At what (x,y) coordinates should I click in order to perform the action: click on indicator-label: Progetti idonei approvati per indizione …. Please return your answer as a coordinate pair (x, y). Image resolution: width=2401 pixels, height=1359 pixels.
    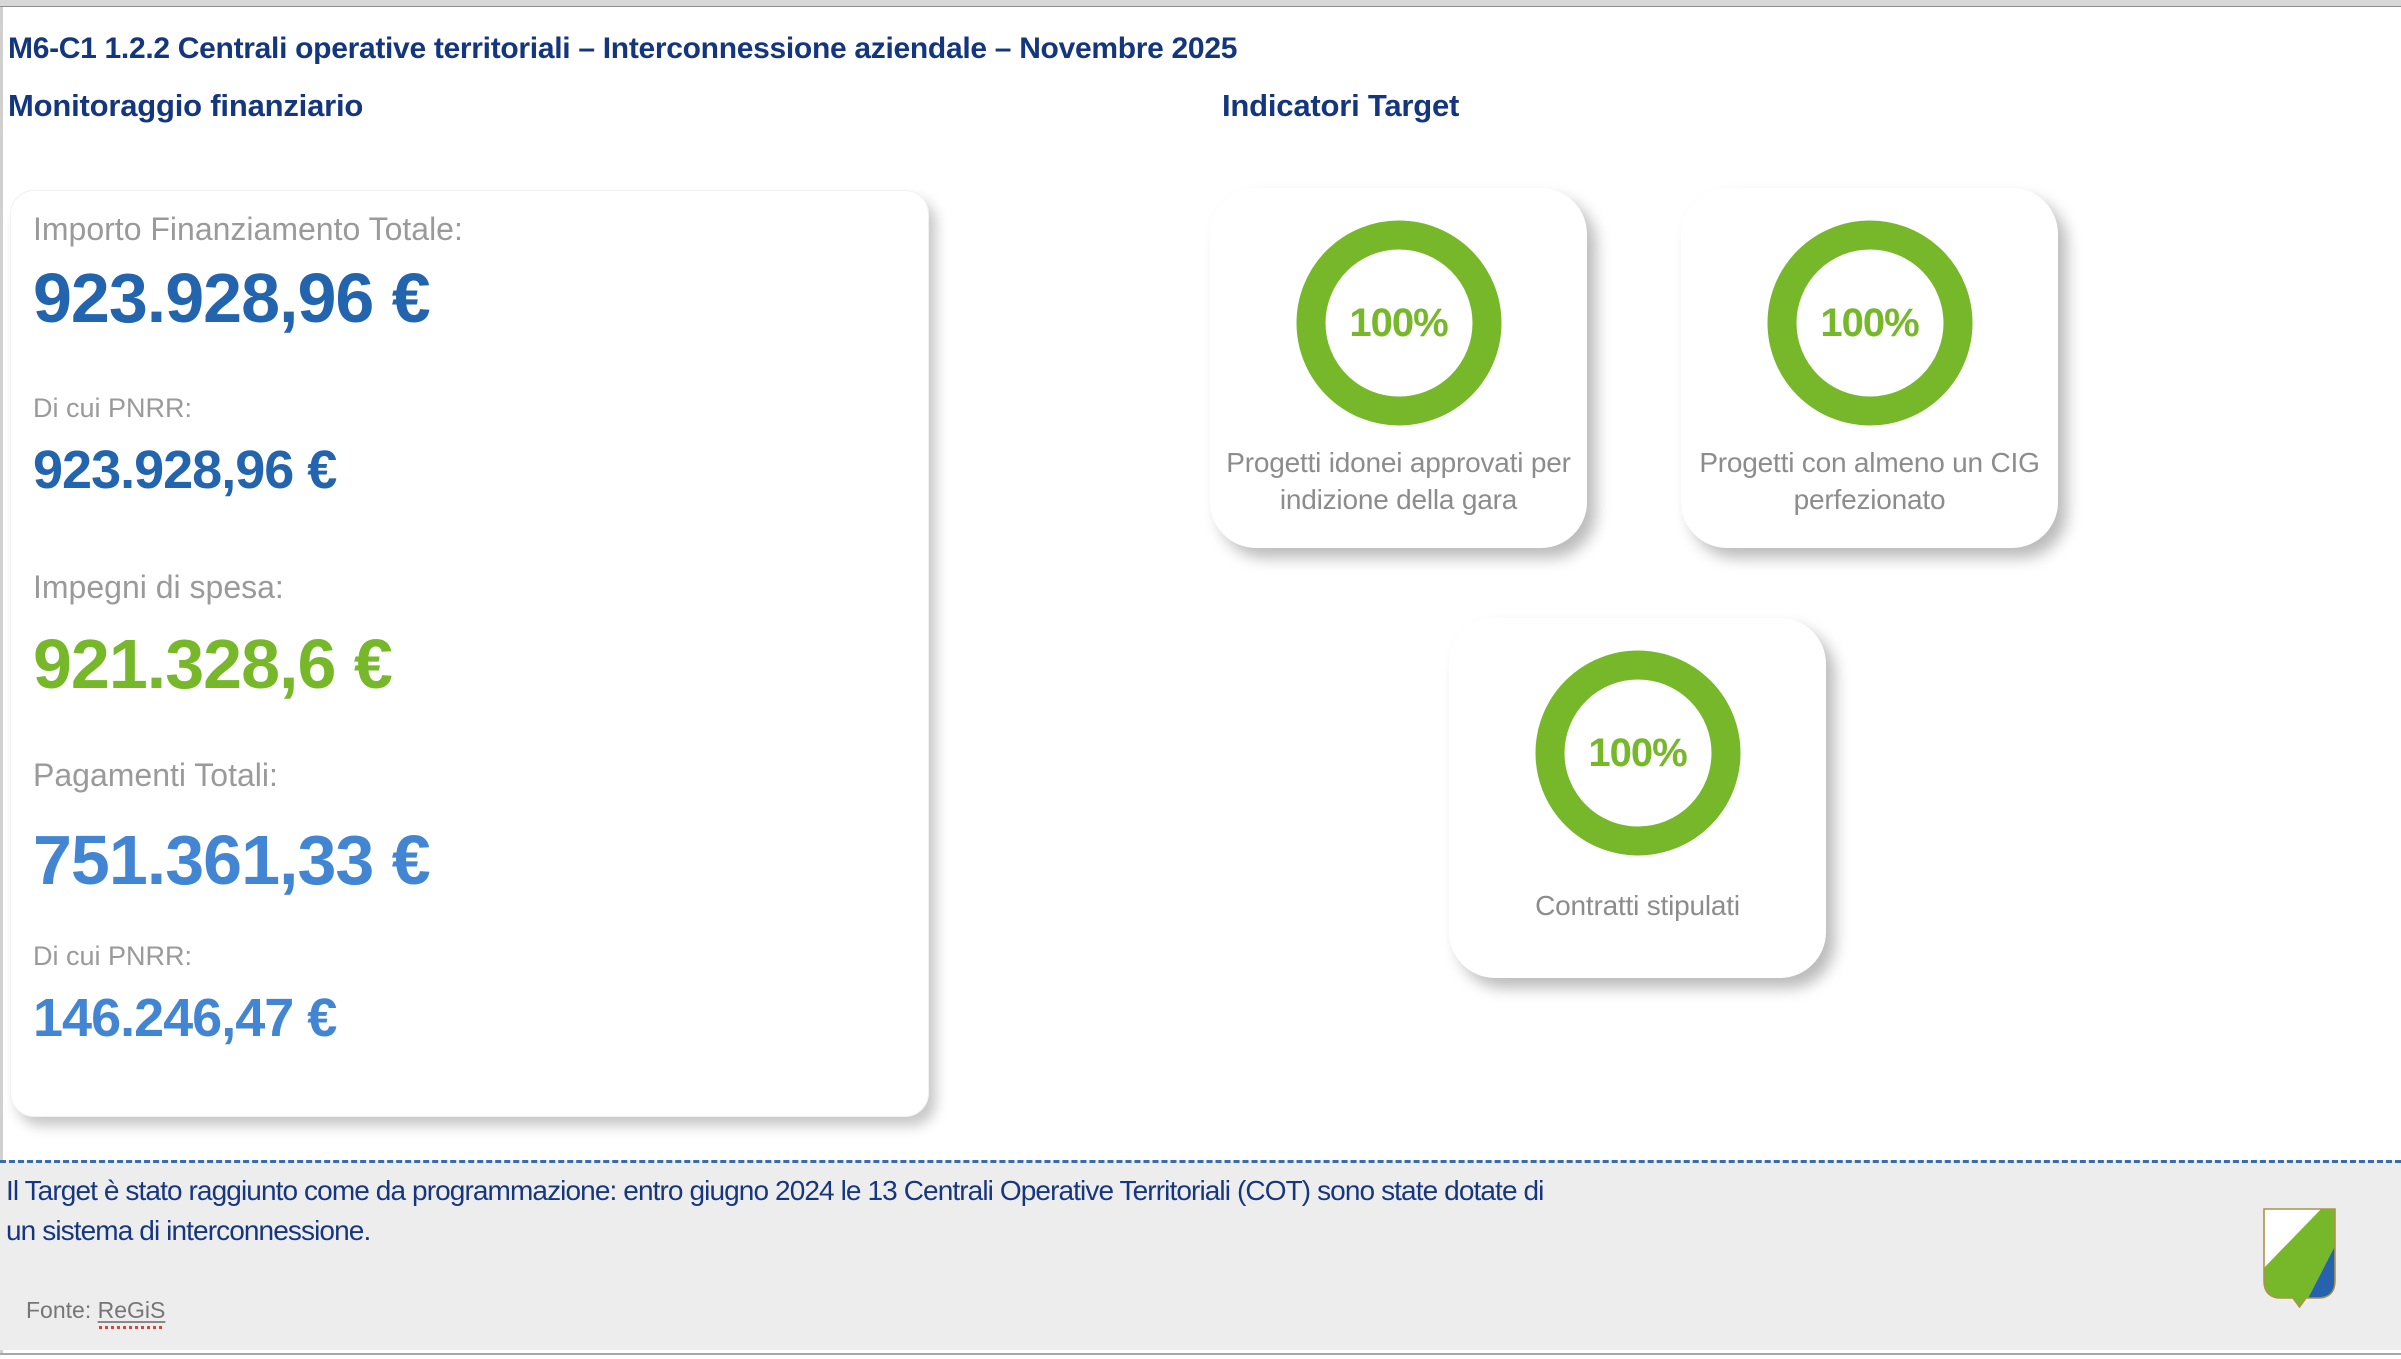
    Looking at the image, I should click on (1398, 481).